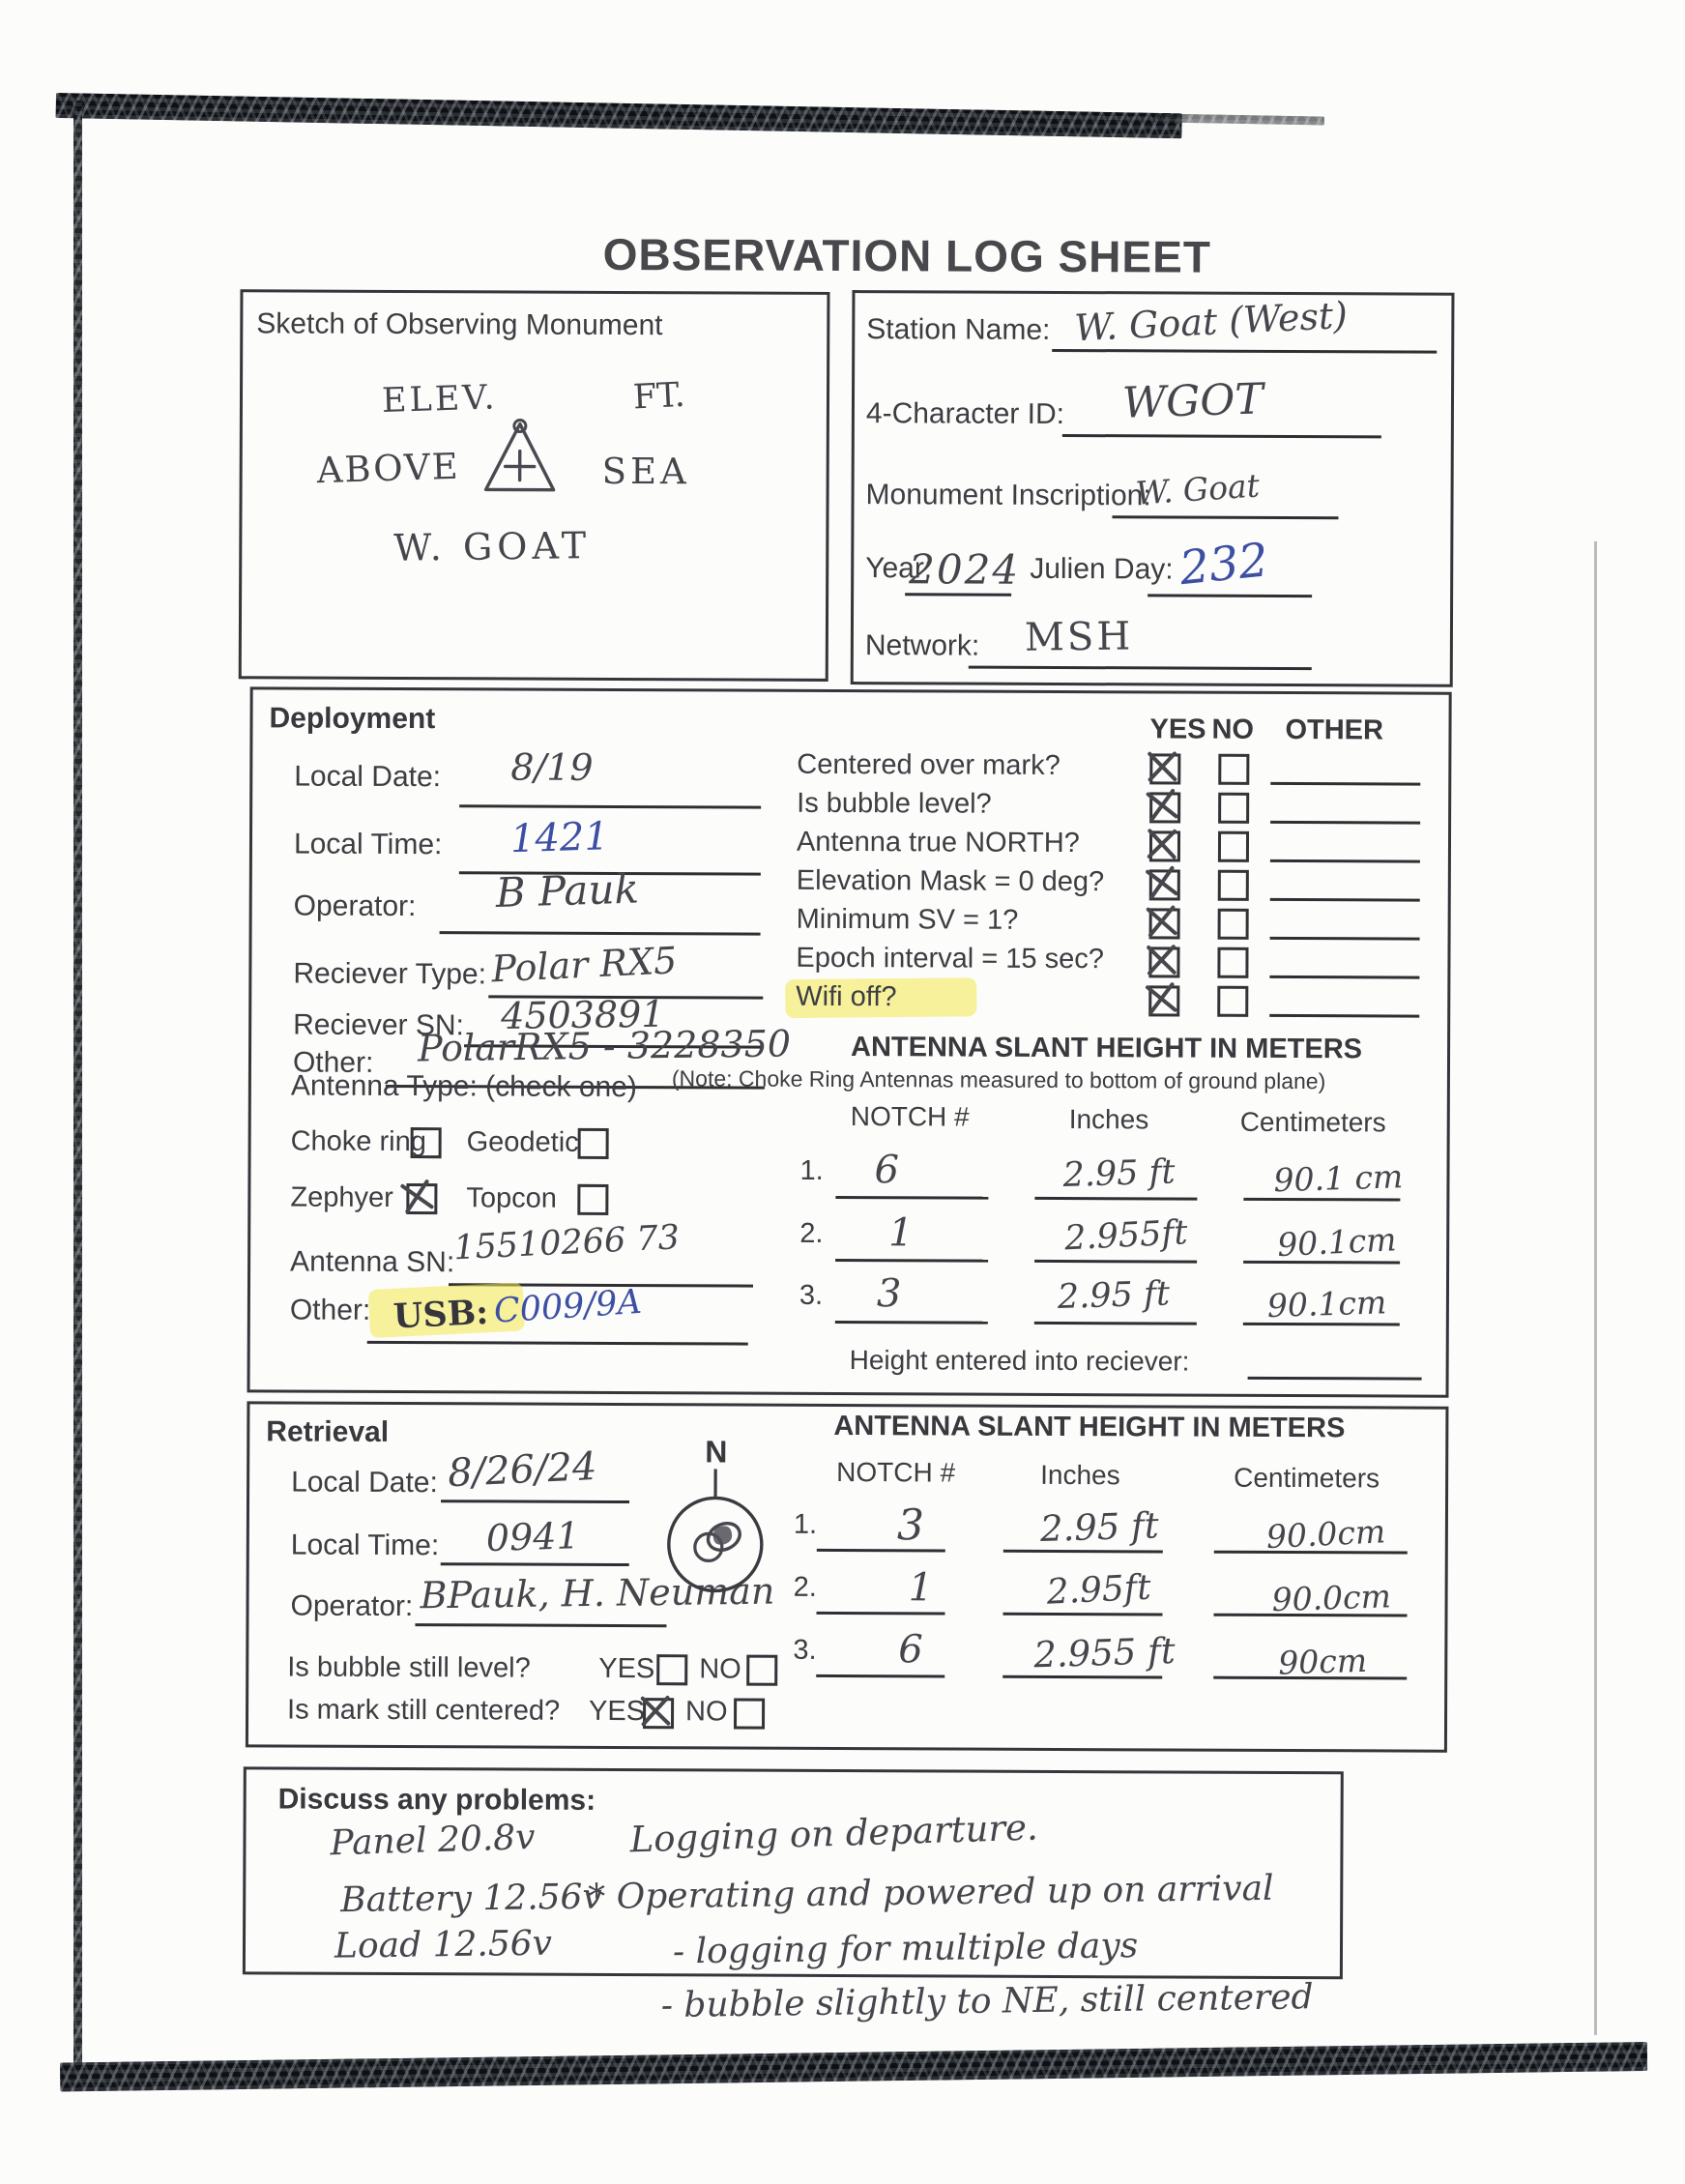  What do you see at coordinates (341, 1198) in the screenshot?
I see `antenna-option-zephyer: Zephyer` at bounding box center [341, 1198].